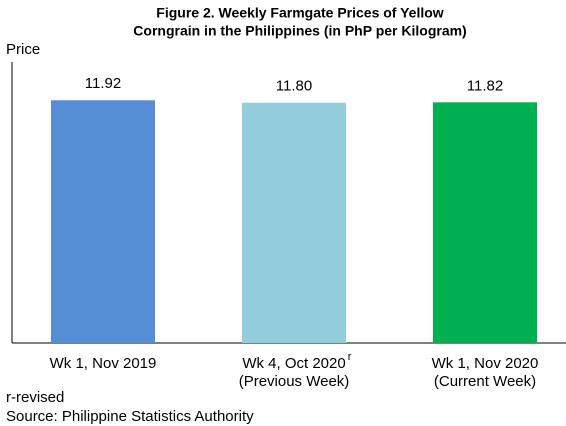 The height and width of the screenshot is (426, 566). What do you see at coordinates (130, 416) in the screenshot?
I see `source: Source: Philippine Statistics Authority` at bounding box center [130, 416].